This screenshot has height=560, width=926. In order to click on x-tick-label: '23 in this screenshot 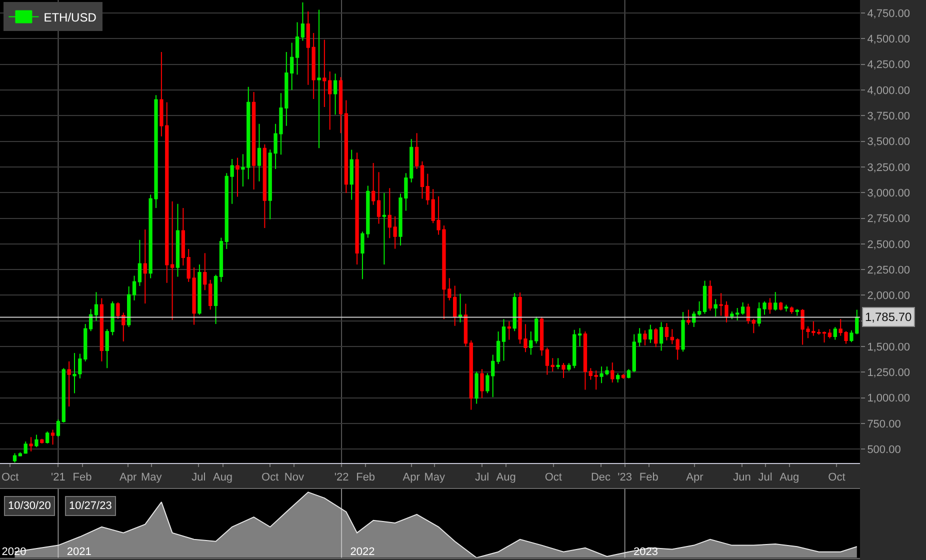, I will do `click(625, 477)`.